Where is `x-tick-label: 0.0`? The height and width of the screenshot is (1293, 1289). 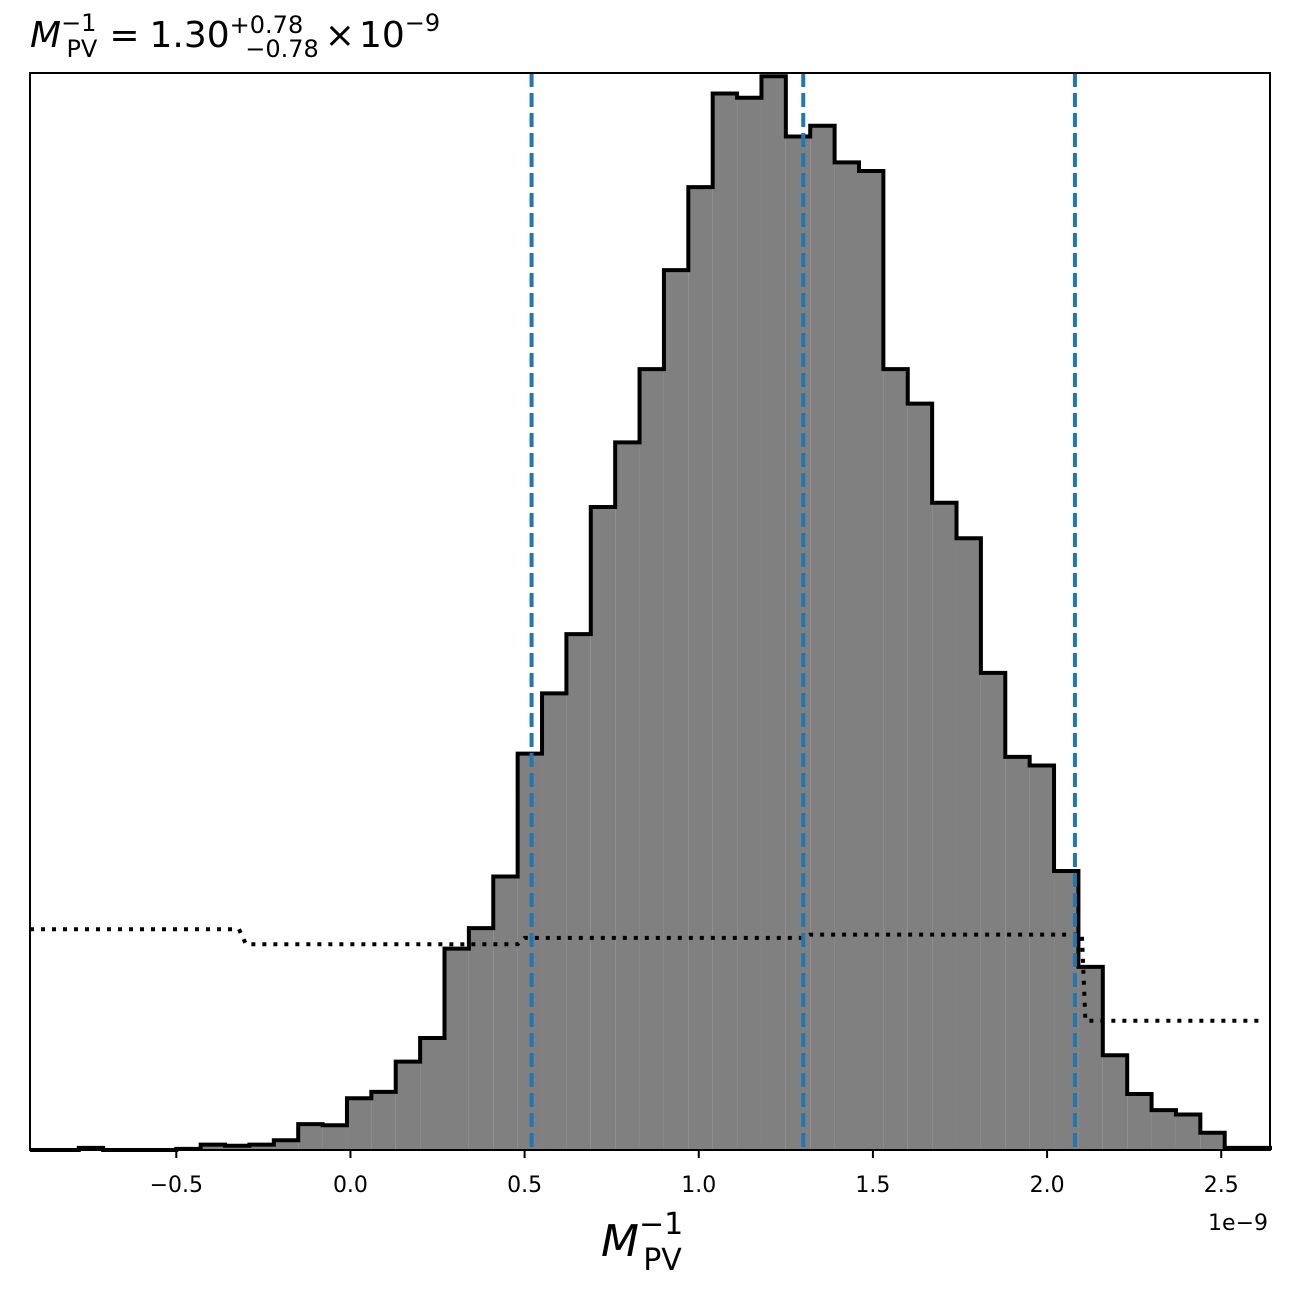 x-tick-label: 0.0 is located at coordinates (350, 1185).